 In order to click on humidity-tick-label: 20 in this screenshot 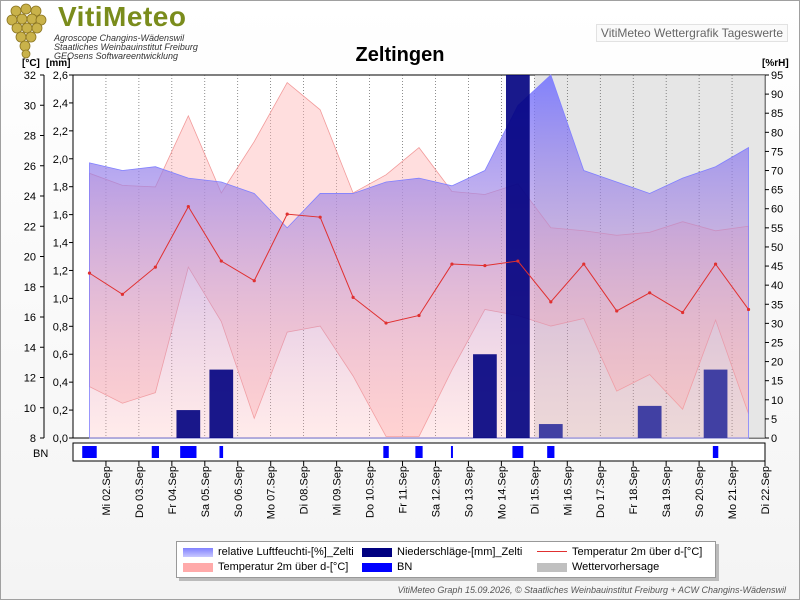, I will do `click(777, 363)`.